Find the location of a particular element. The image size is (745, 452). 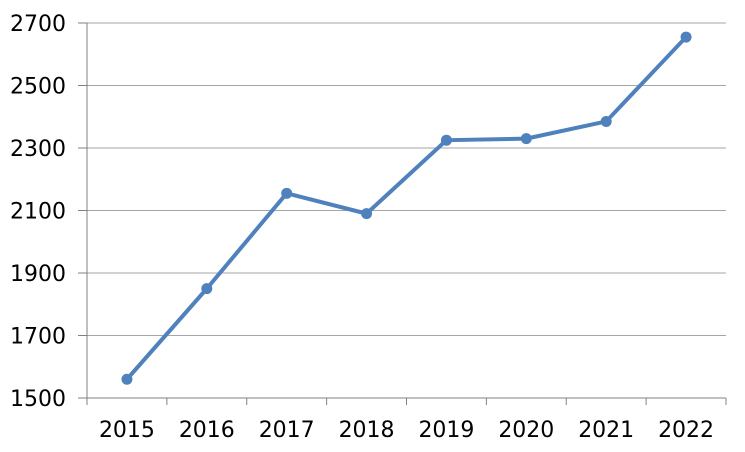

x-axis-tick-label: 2019 is located at coordinates (446, 430).